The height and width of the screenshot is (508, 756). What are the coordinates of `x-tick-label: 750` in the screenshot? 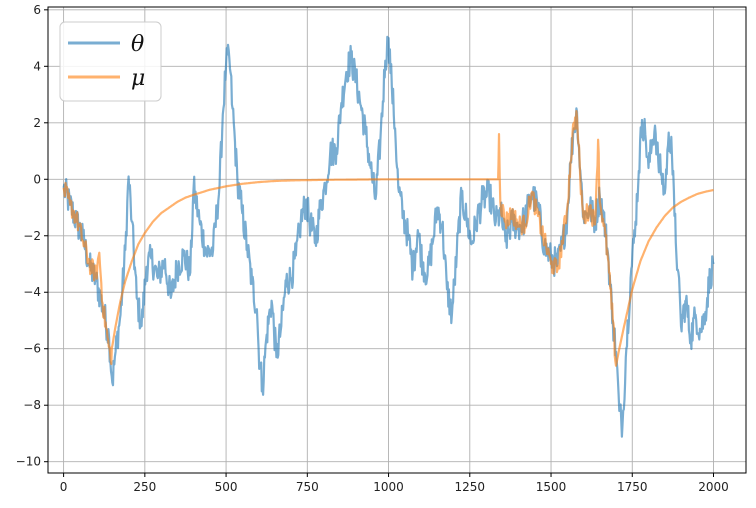 It's located at (307, 487).